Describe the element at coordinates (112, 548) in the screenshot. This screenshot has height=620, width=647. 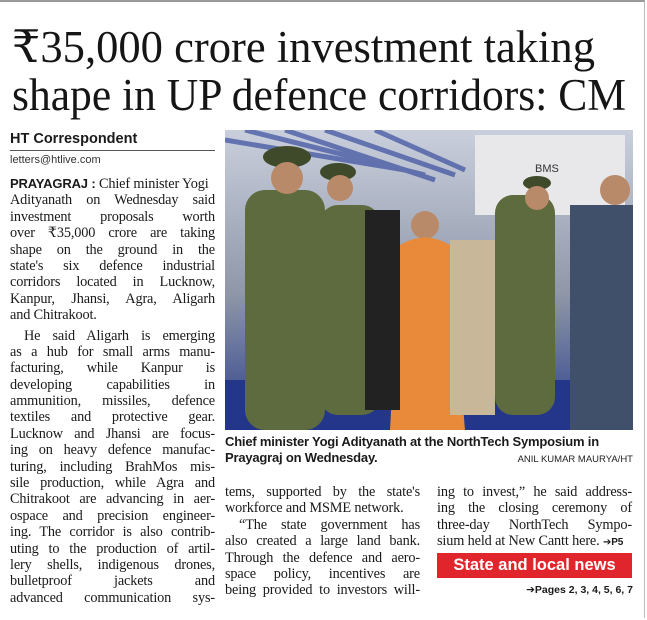
I see `text-line: uting to the production of artil-` at that location.